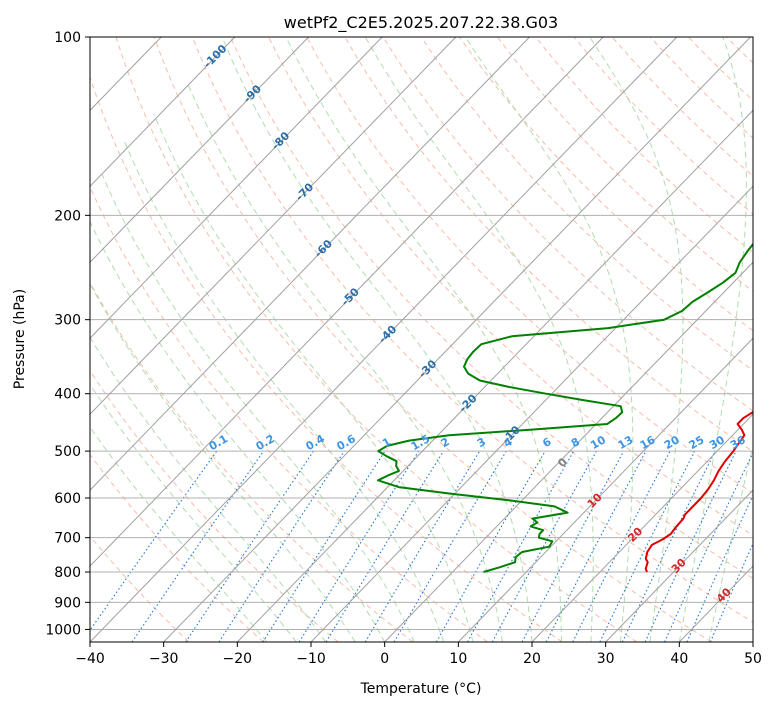  What do you see at coordinates (384, 659) in the screenshot?
I see `x-tick-label: 0` at bounding box center [384, 659].